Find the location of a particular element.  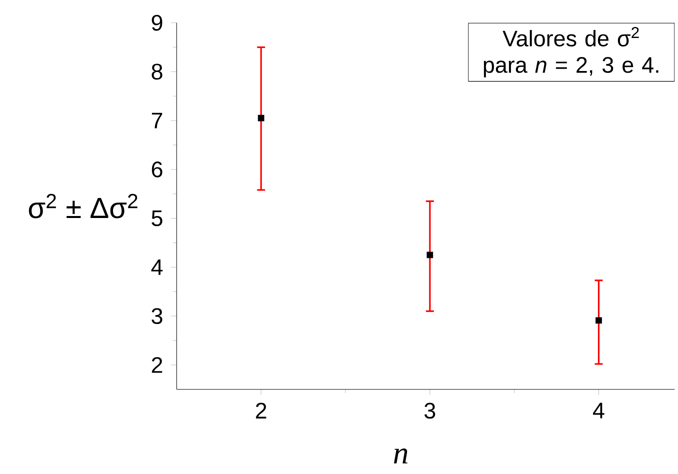

y-tick-label: 2 is located at coordinates (157, 365).